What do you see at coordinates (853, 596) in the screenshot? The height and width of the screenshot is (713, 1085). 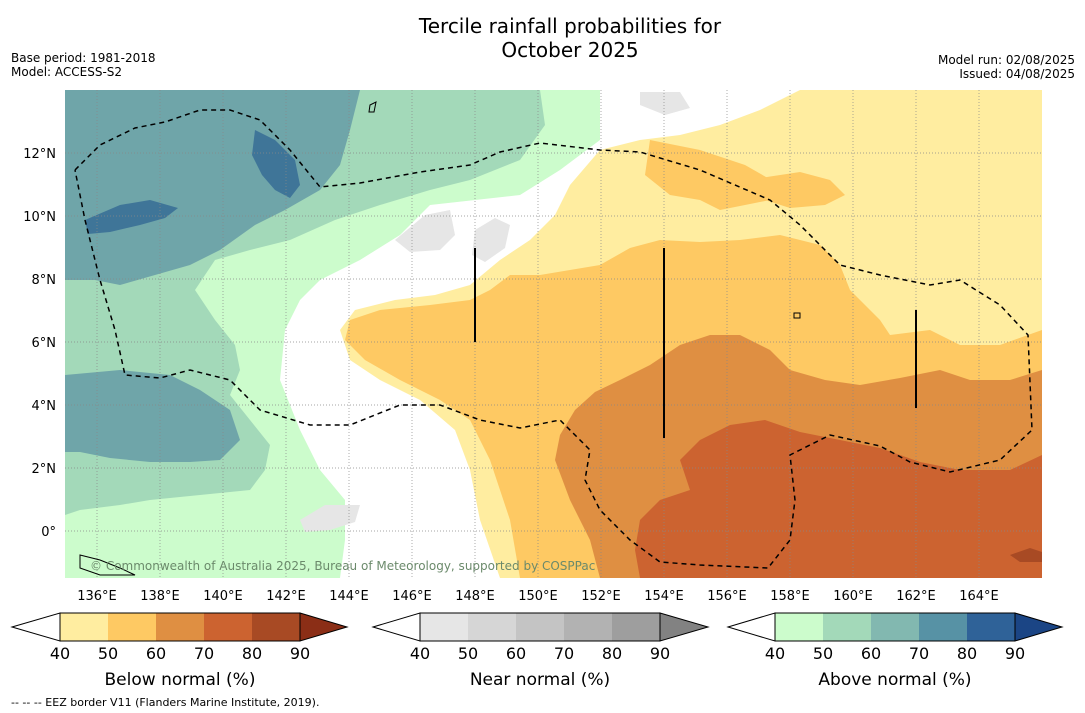 I see `lon-label: 160°E` at bounding box center [853, 596].